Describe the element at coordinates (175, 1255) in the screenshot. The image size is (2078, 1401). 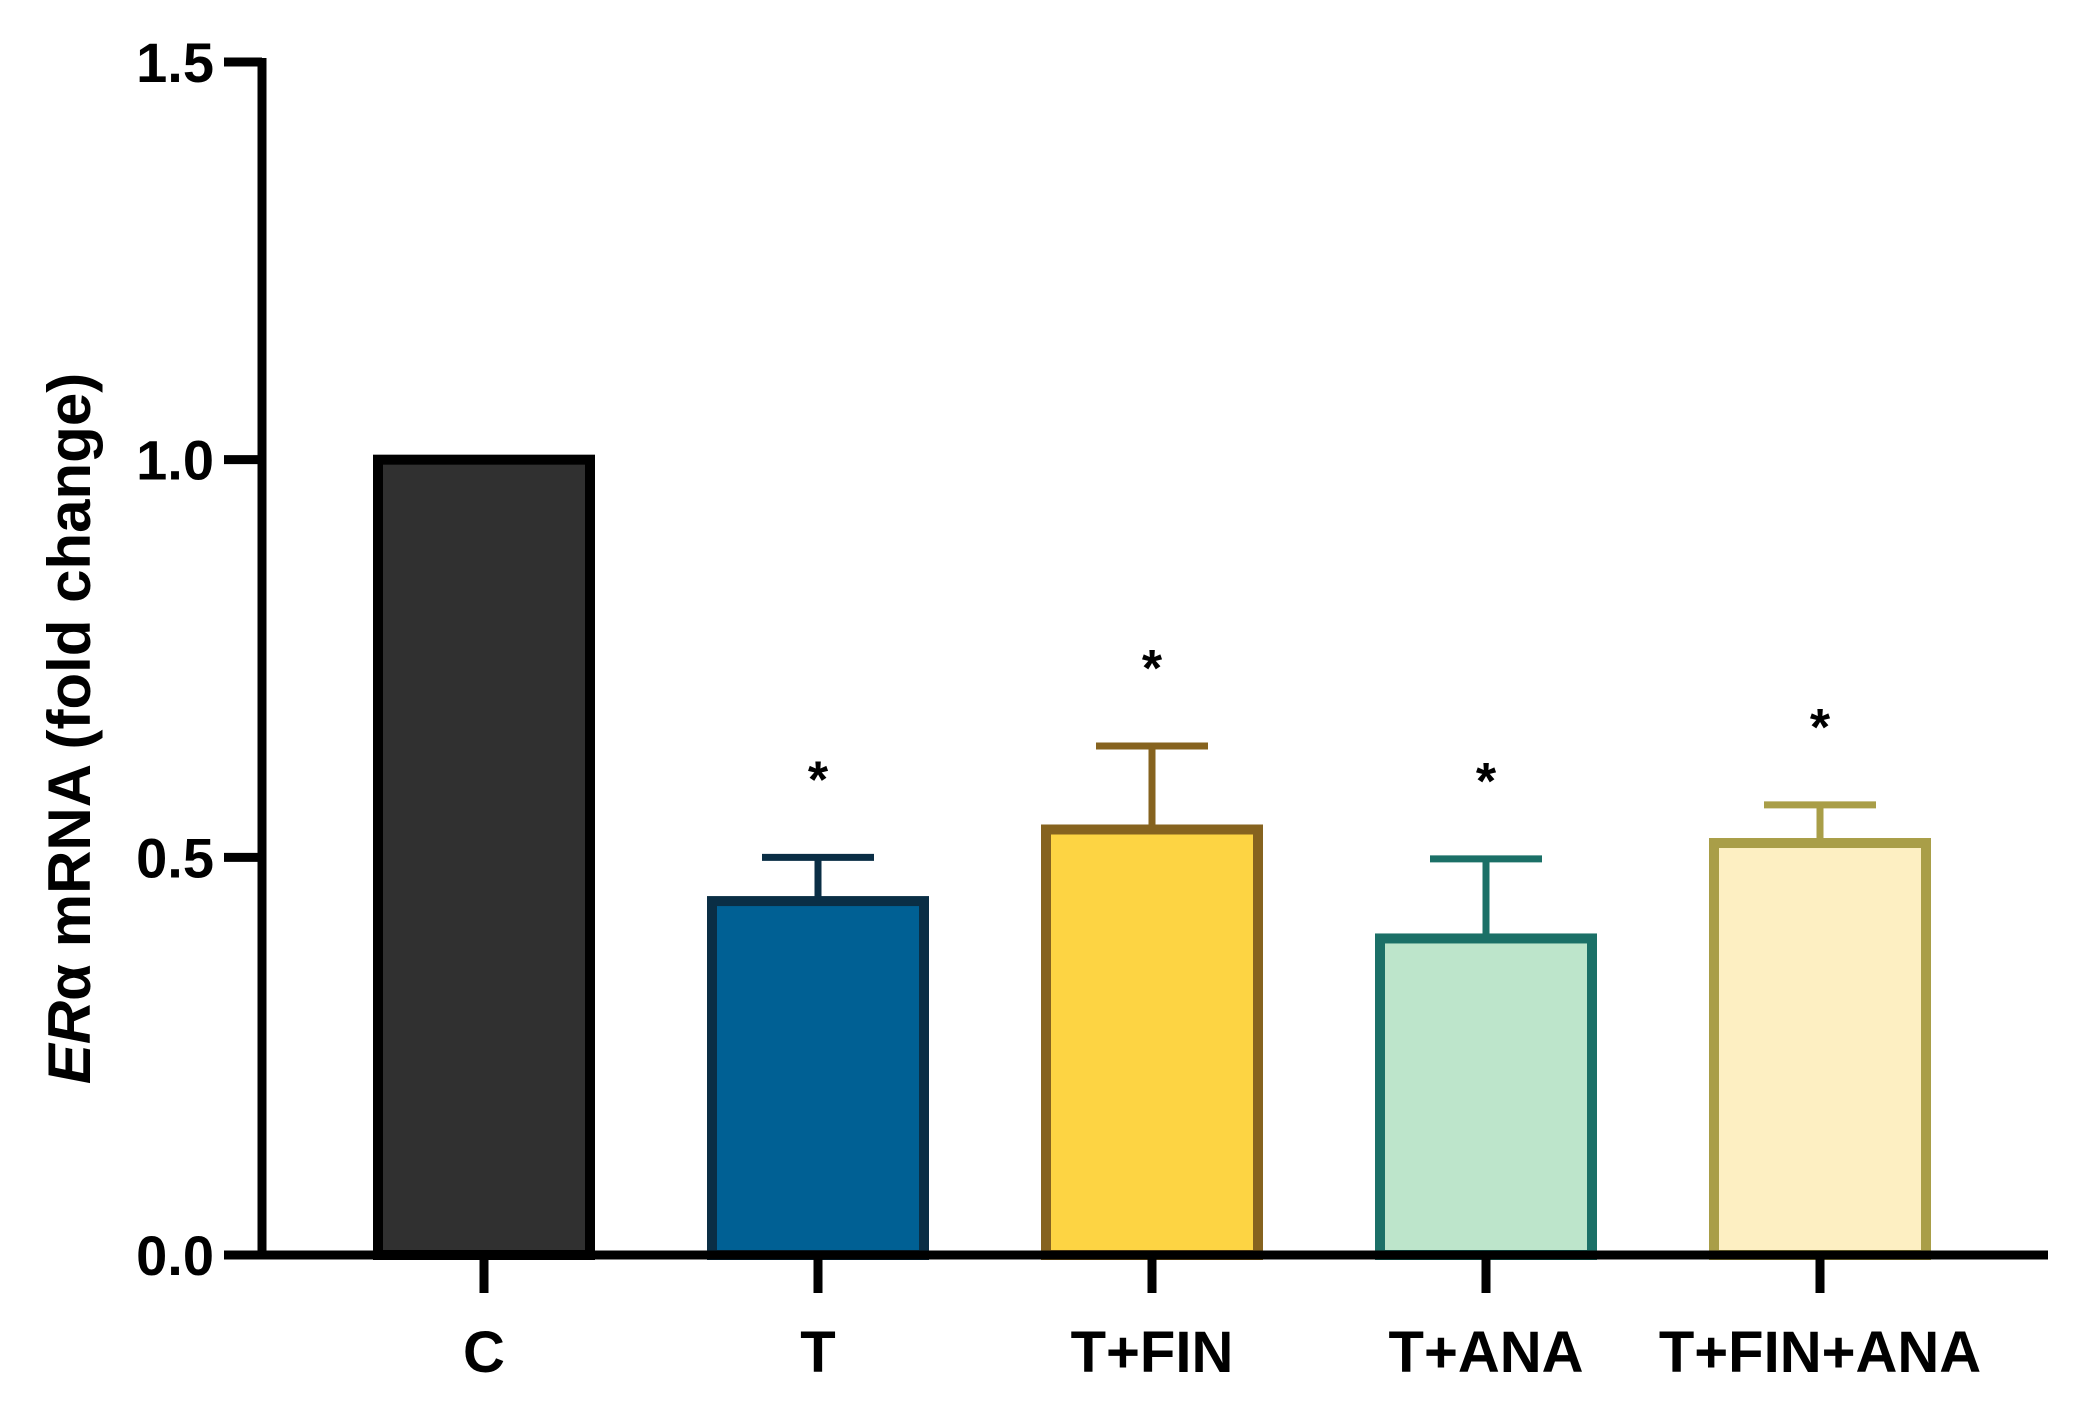
I see `y-tick-label: 0.0` at that location.